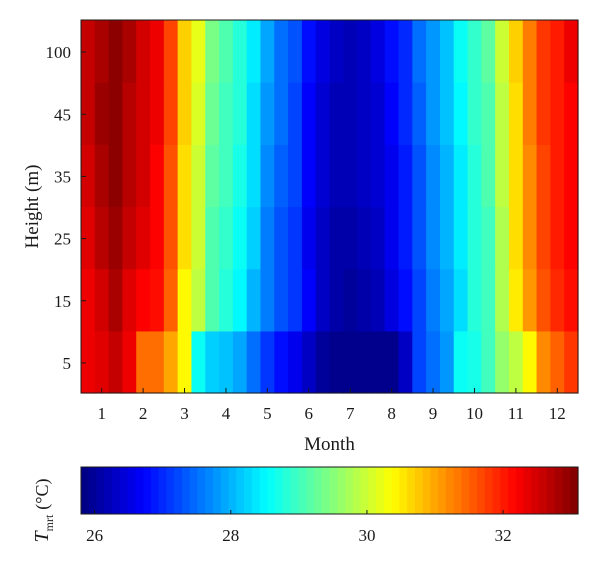 This screenshot has height=572, width=600. I want to click on x-tick-label: 2, so click(143, 413).